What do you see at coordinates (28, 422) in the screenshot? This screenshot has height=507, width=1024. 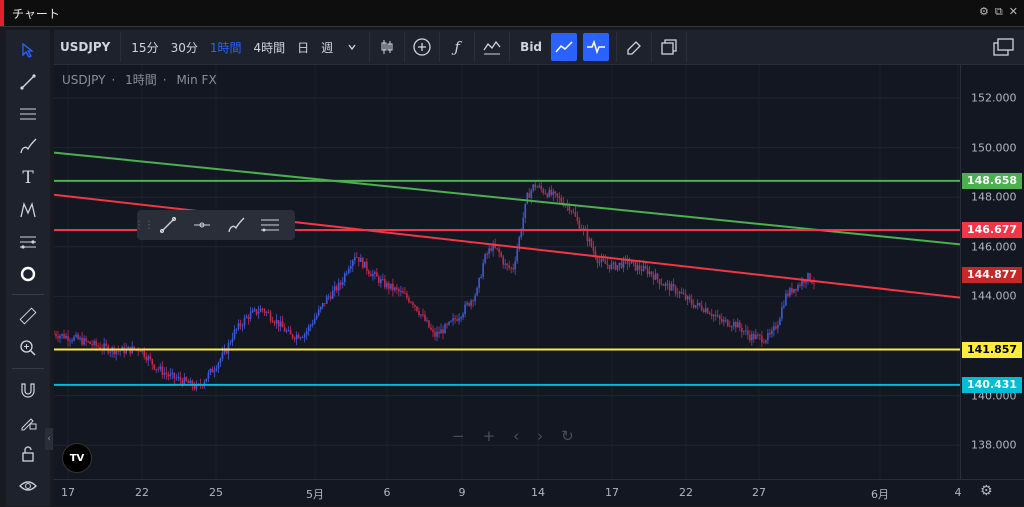 I see `lock-drawing-icon` at bounding box center [28, 422].